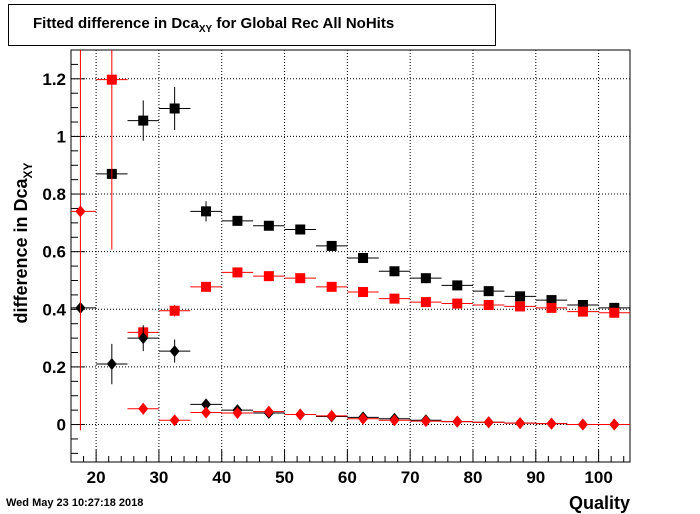 The width and height of the screenshot is (700, 514). Describe the element at coordinates (54, 309) in the screenshot. I see `y-tick-label: 0.4` at that location.